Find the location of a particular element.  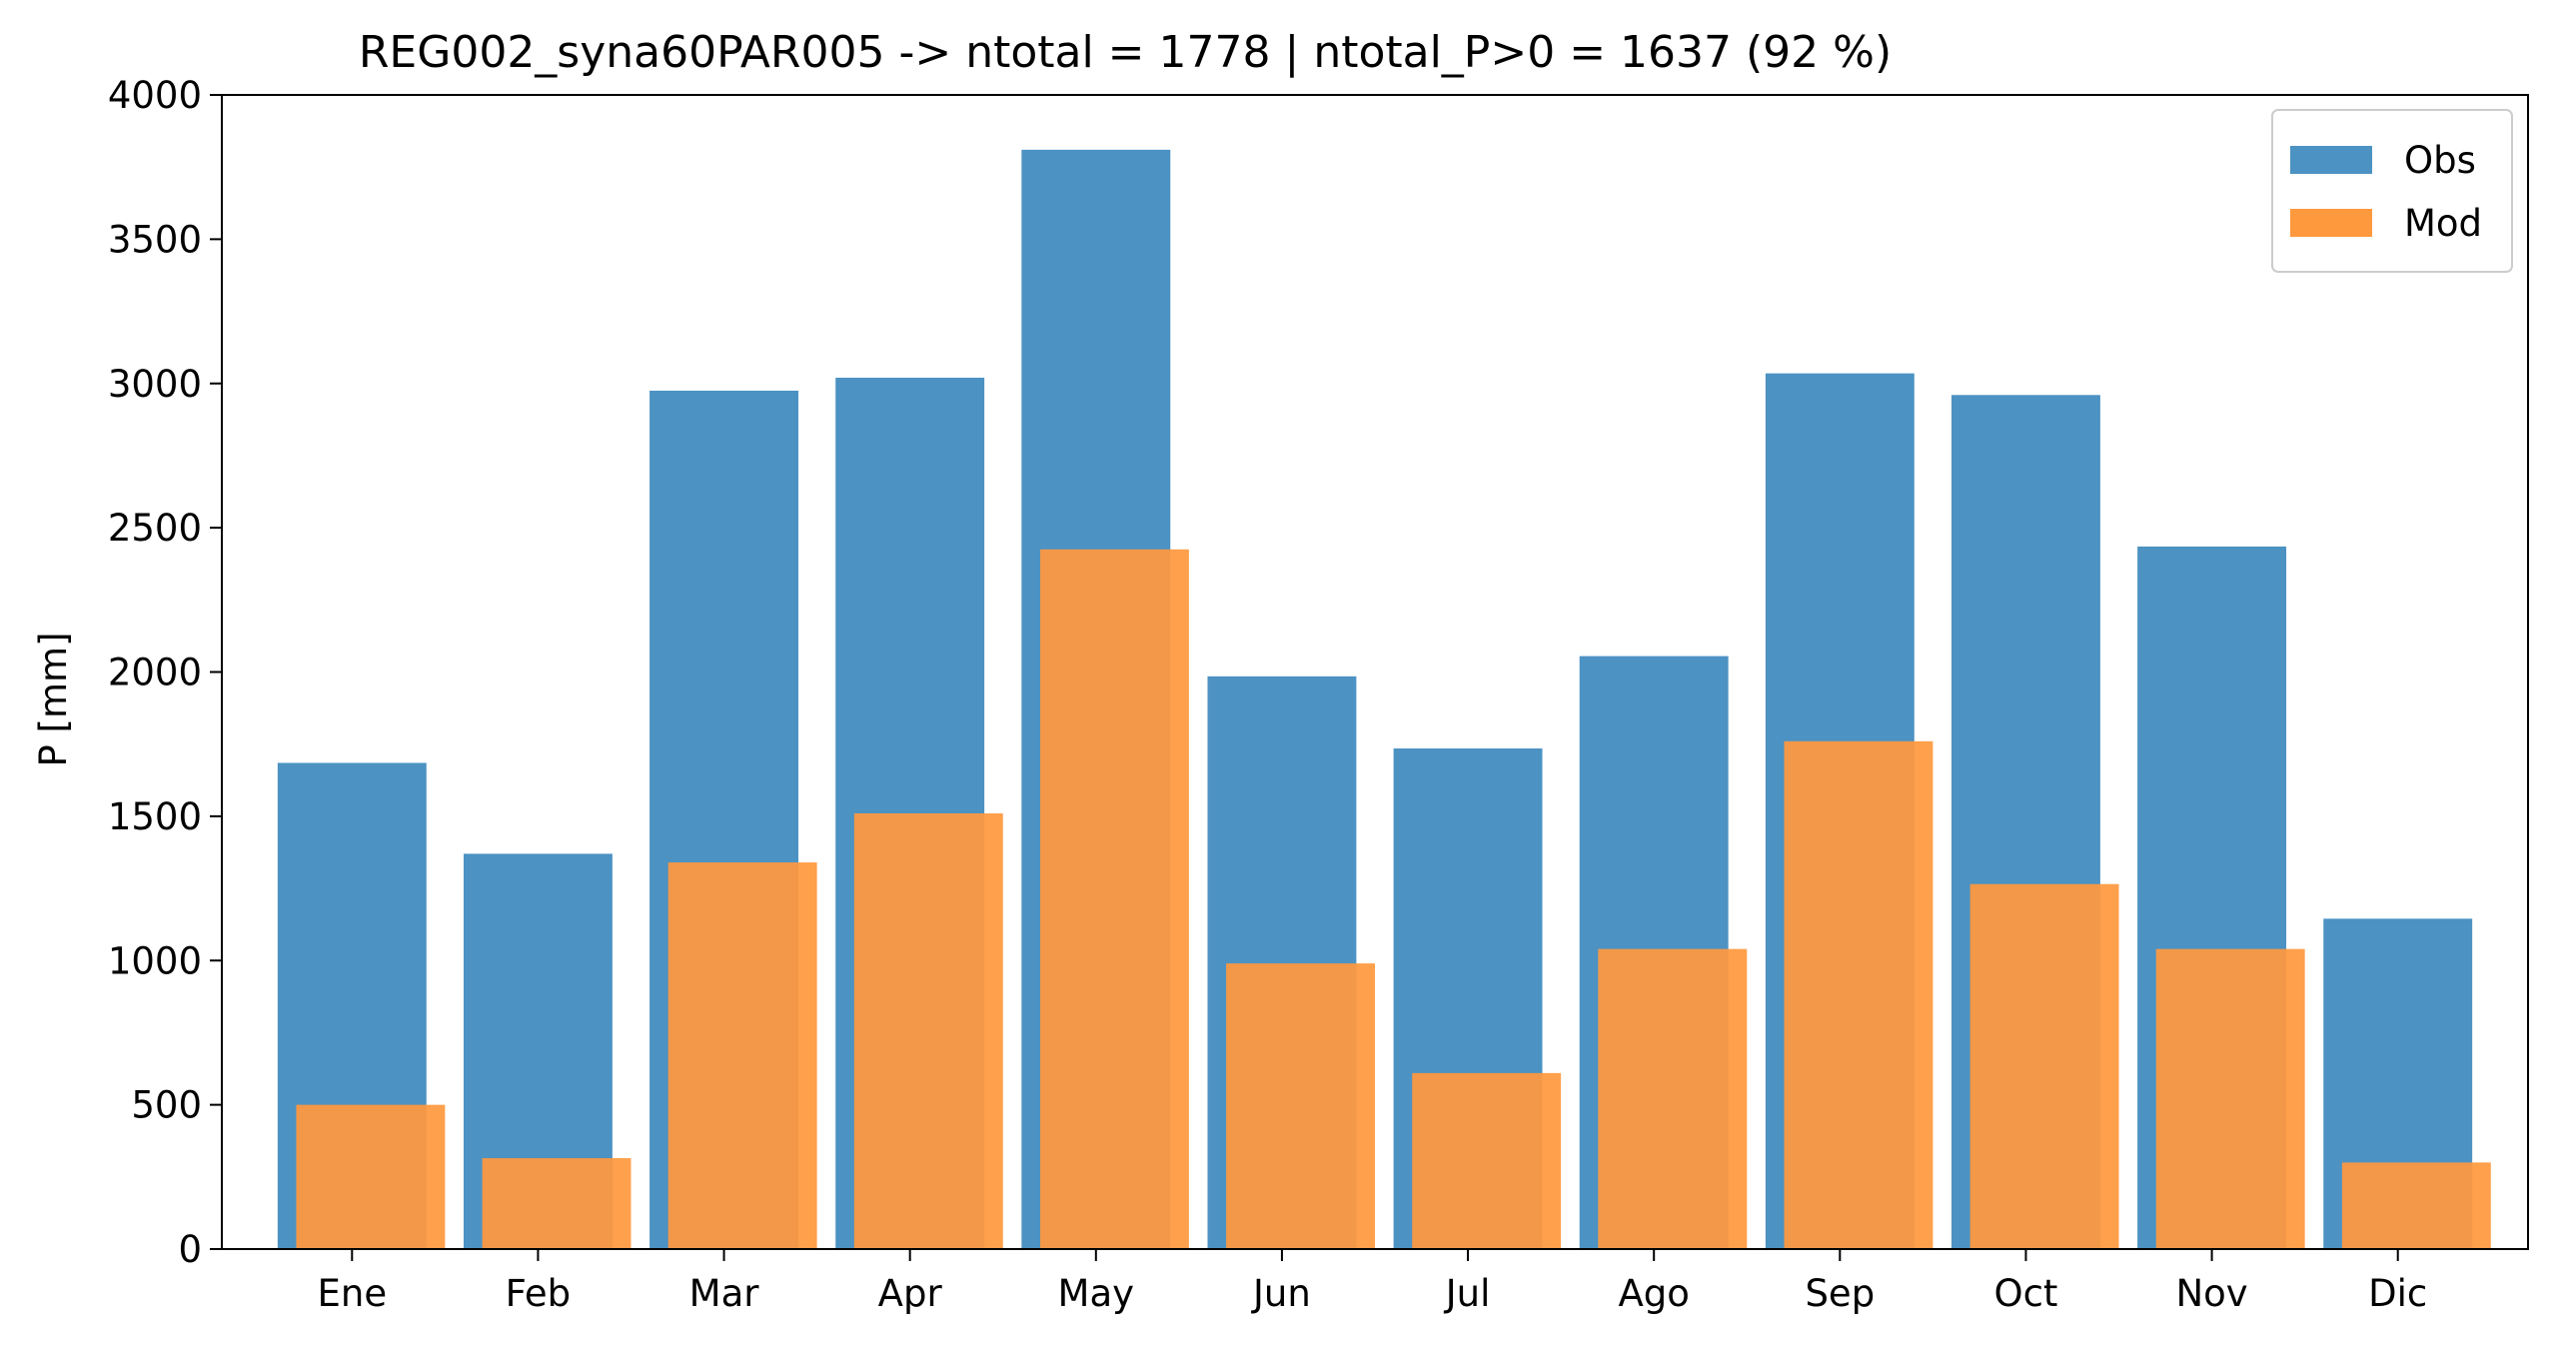

y-tick-label: 2500 is located at coordinates (155, 529).